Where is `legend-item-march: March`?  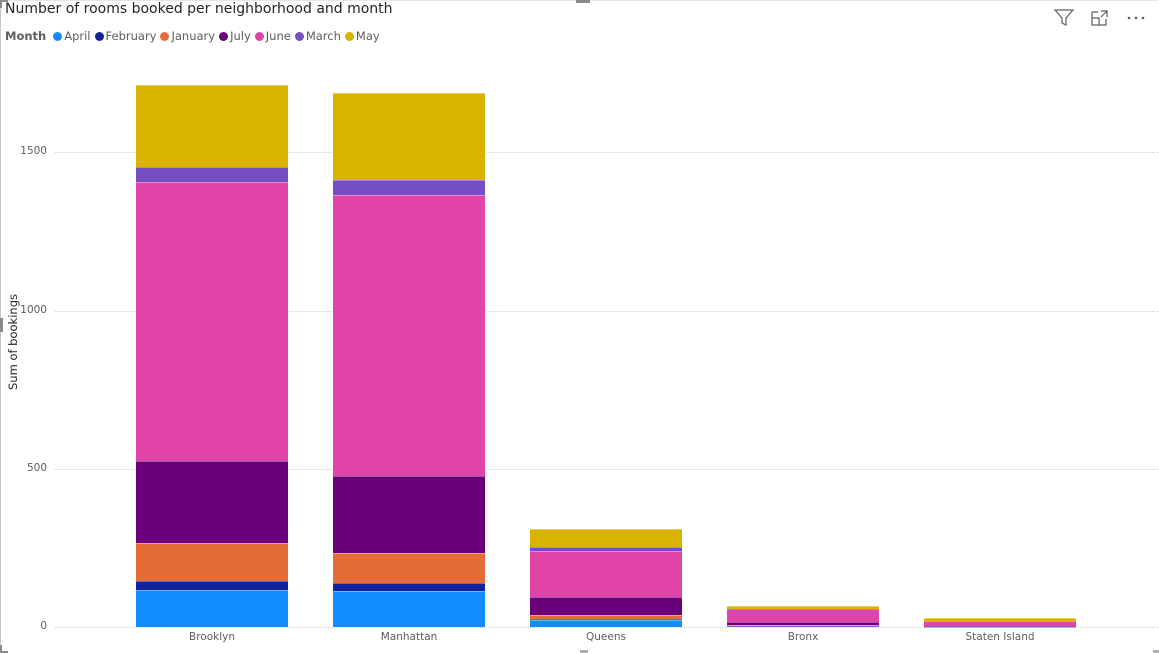
legend-item-march: March is located at coordinates (317, 36).